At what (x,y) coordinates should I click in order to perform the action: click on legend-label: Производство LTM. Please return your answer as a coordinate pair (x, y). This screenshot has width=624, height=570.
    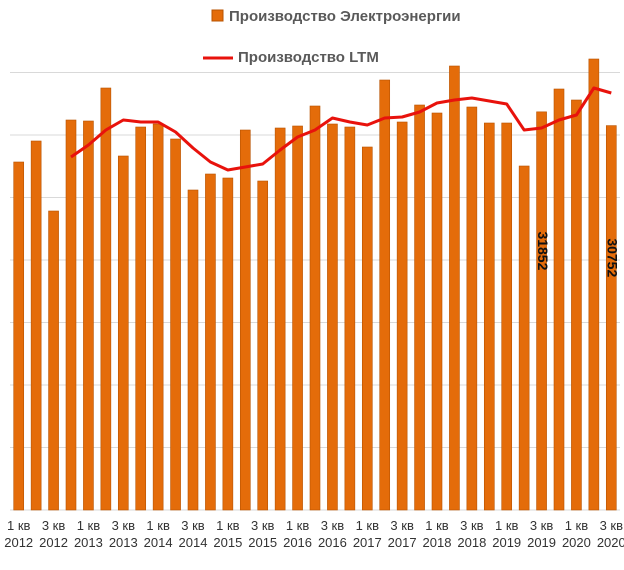
    Looking at the image, I should click on (308, 57).